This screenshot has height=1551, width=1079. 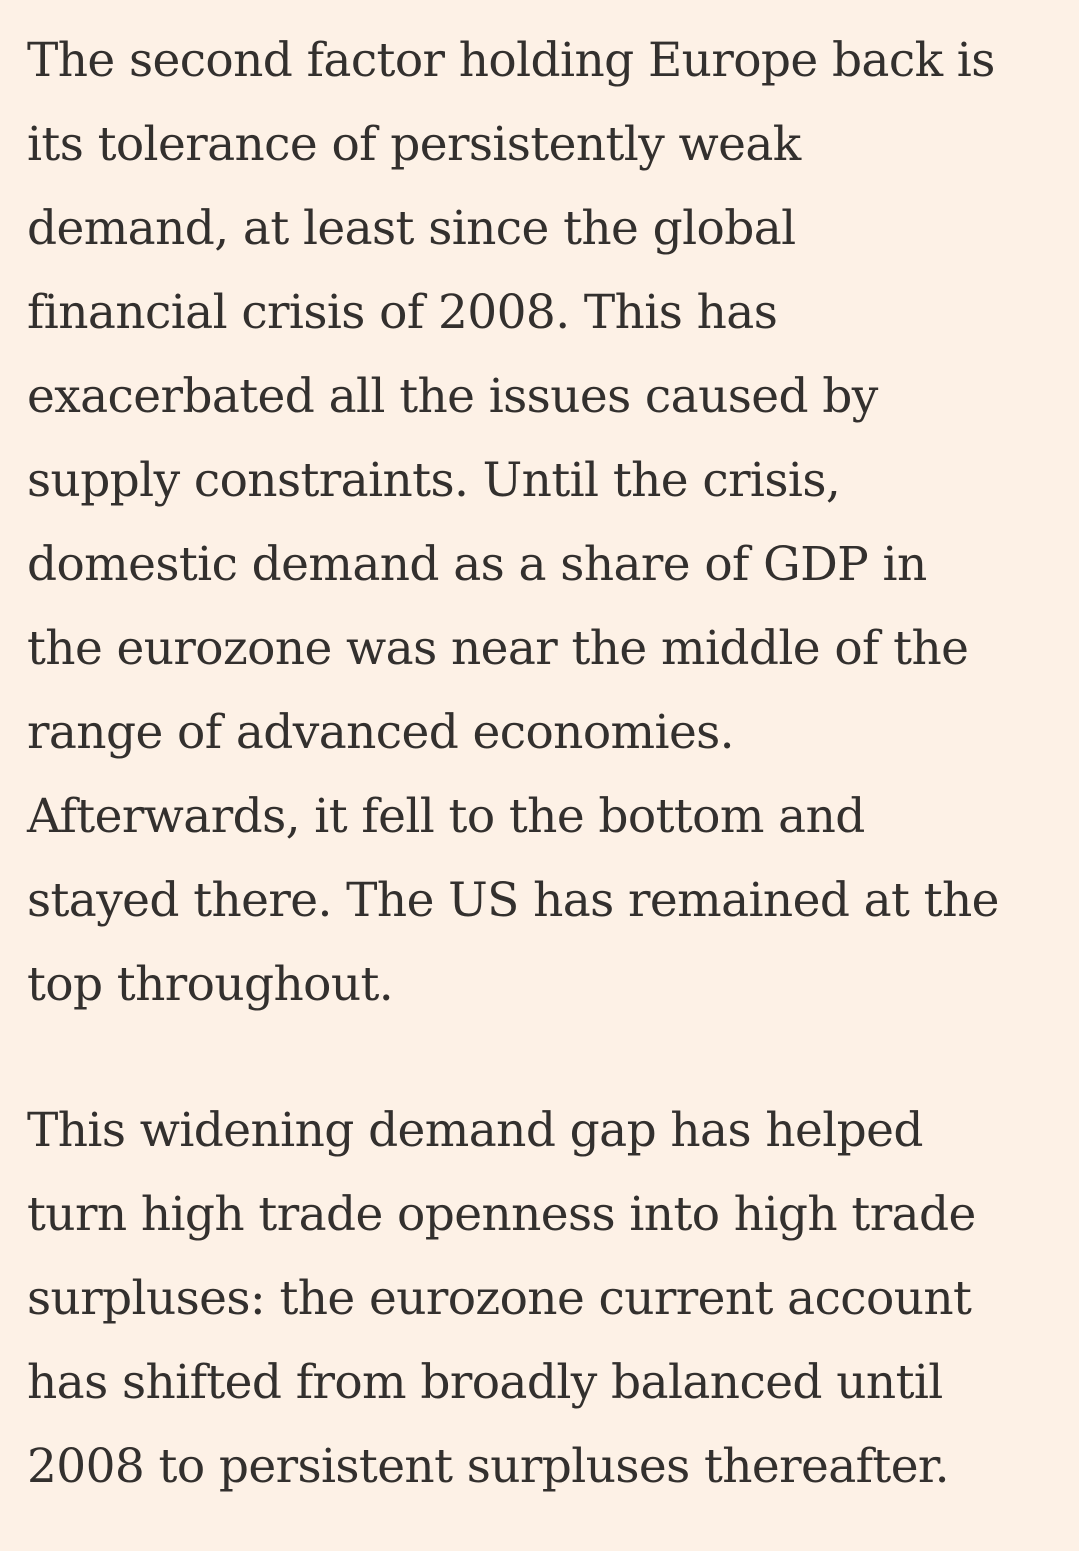 What do you see at coordinates (501, 1214) in the screenshot?
I see `text-line: turn high trade openness into high trade` at bounding box center [501, 1214].